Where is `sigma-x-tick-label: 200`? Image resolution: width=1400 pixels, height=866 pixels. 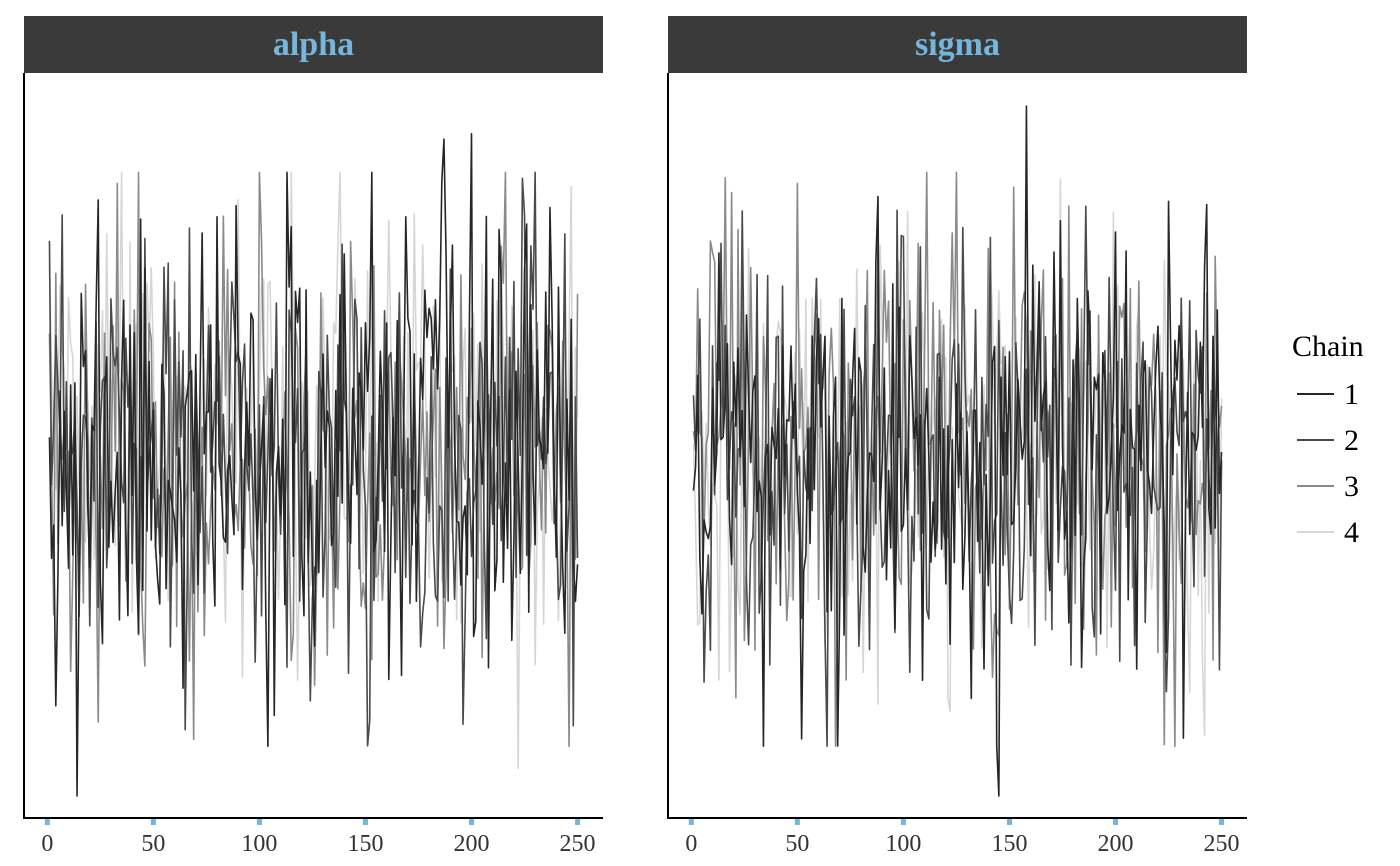 sigma-x-tick-label: 200 is located at coordinates (1116, 844).